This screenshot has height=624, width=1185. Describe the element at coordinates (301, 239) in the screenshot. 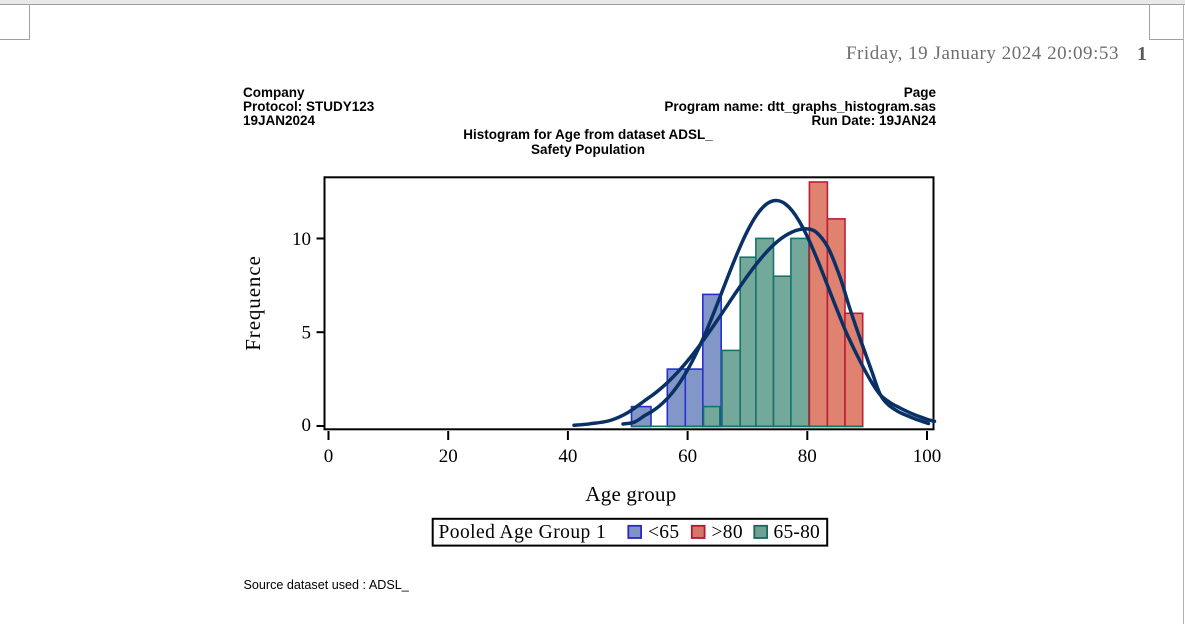

I see `svg-text: 10` at that location.